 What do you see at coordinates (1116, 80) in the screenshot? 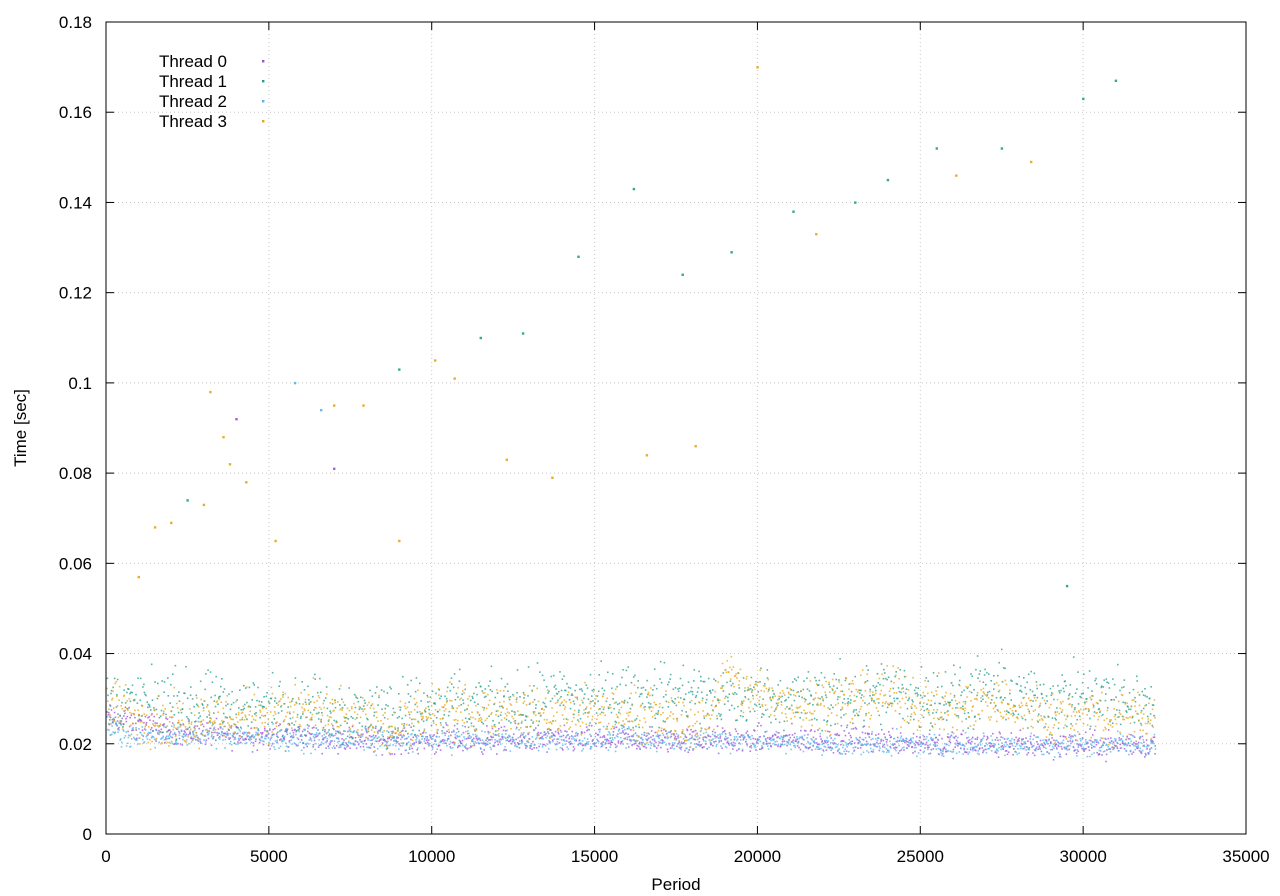
I see `outlier-point` at bounding box center [1116, 80].